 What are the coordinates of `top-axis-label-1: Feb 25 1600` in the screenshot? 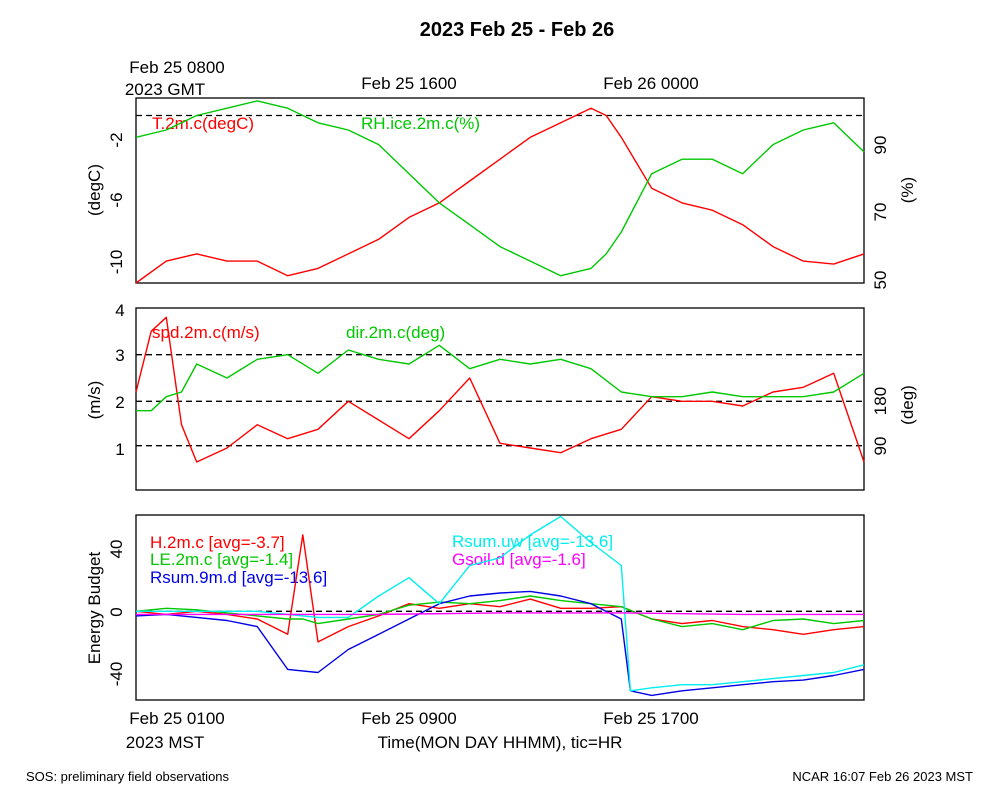 It's located at (408, 83).